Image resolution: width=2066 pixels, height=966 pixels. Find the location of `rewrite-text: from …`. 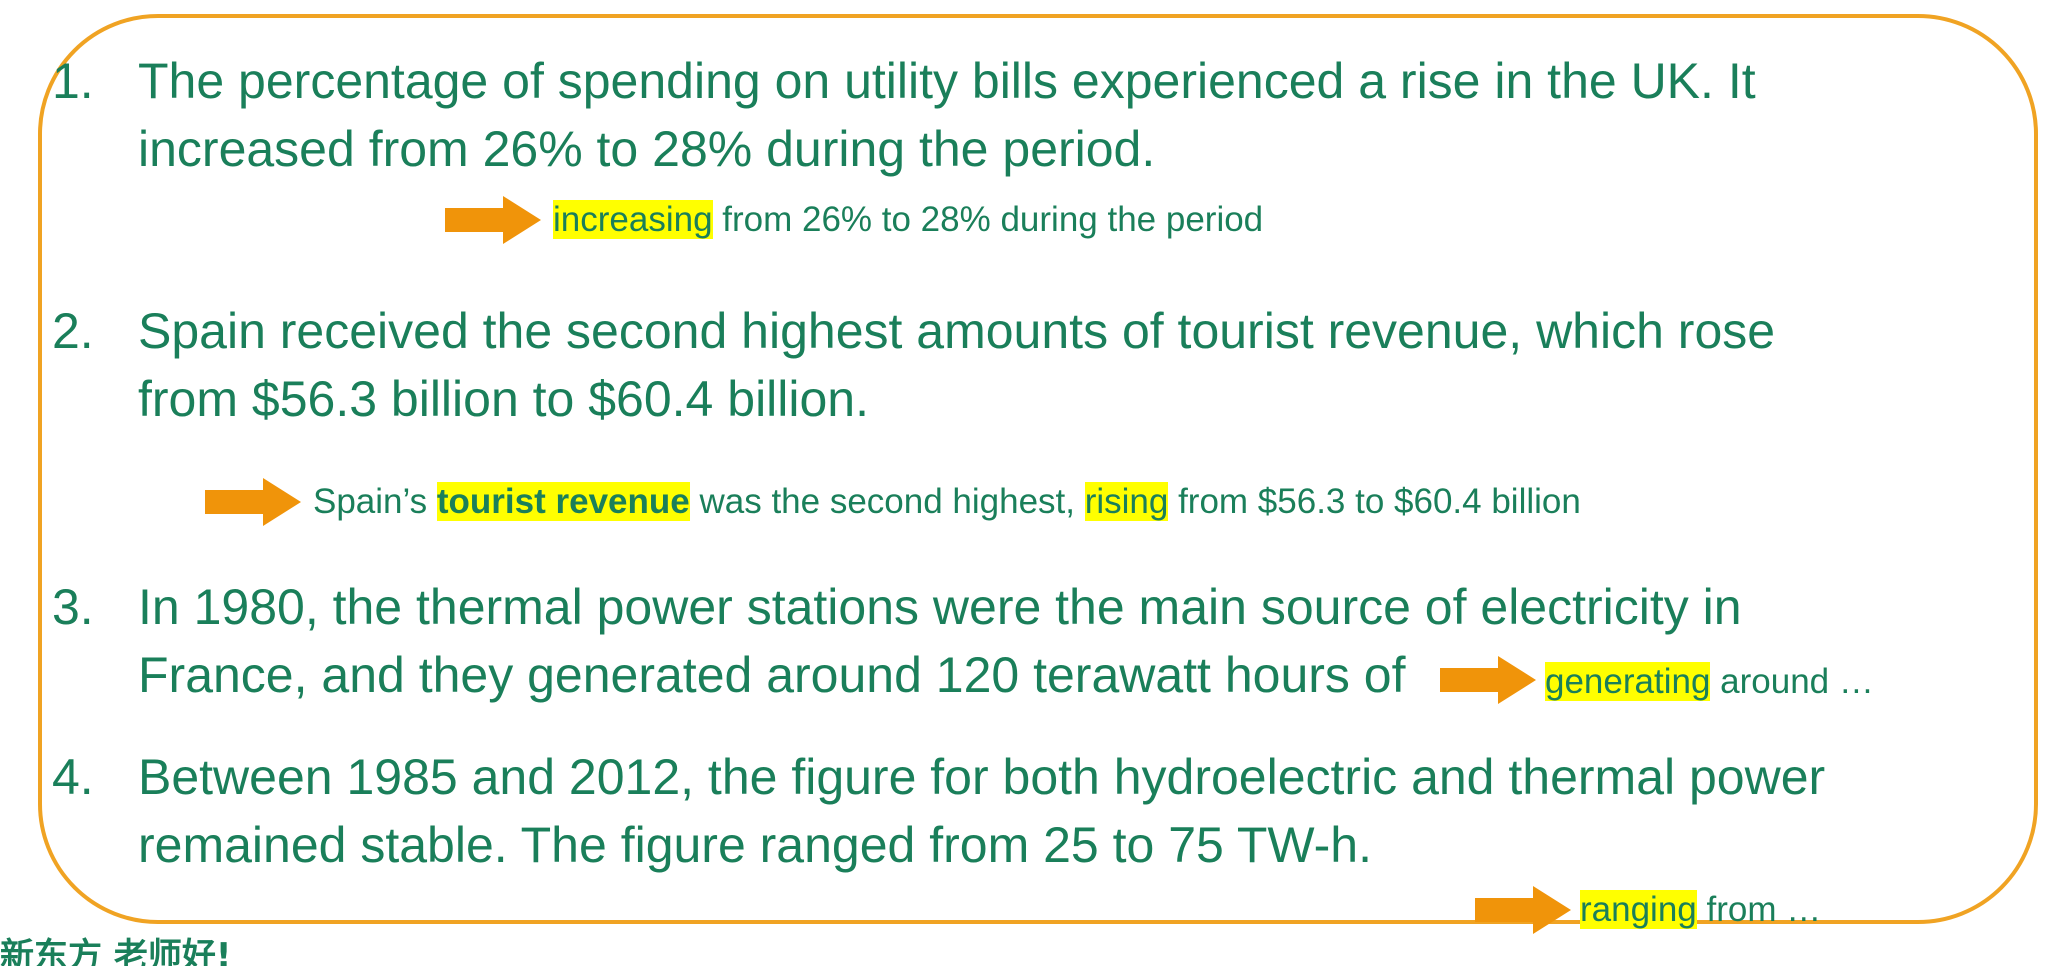

rewrite-text: from … is located at coordinates (1759, 909).